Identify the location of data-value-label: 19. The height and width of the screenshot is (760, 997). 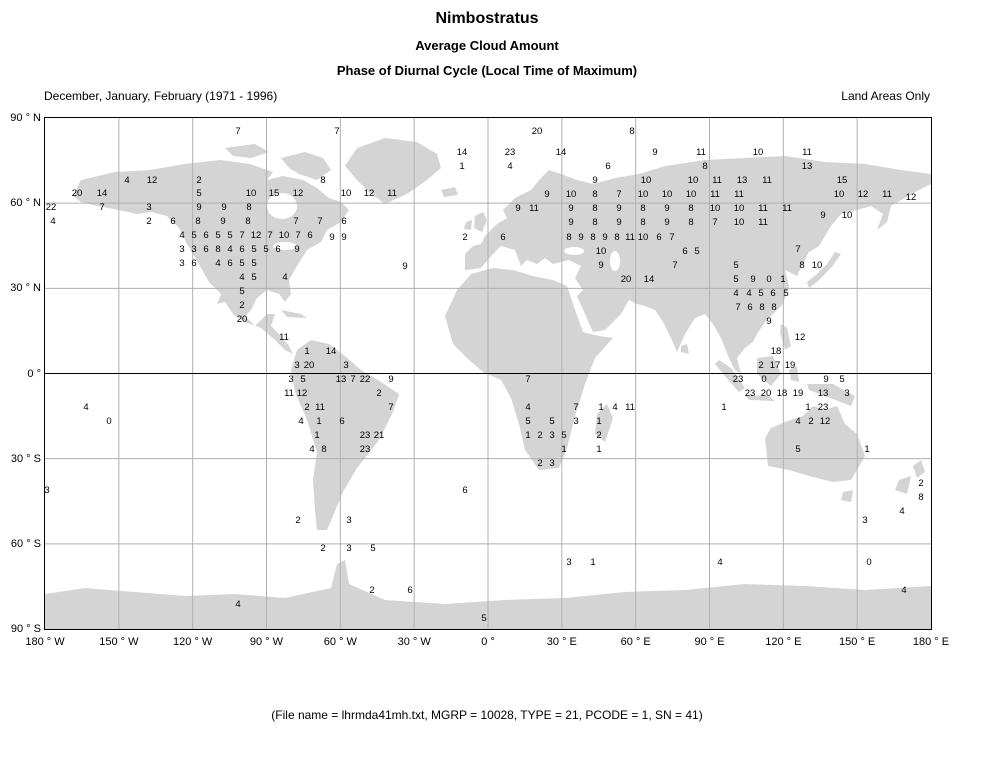
(790, 365).